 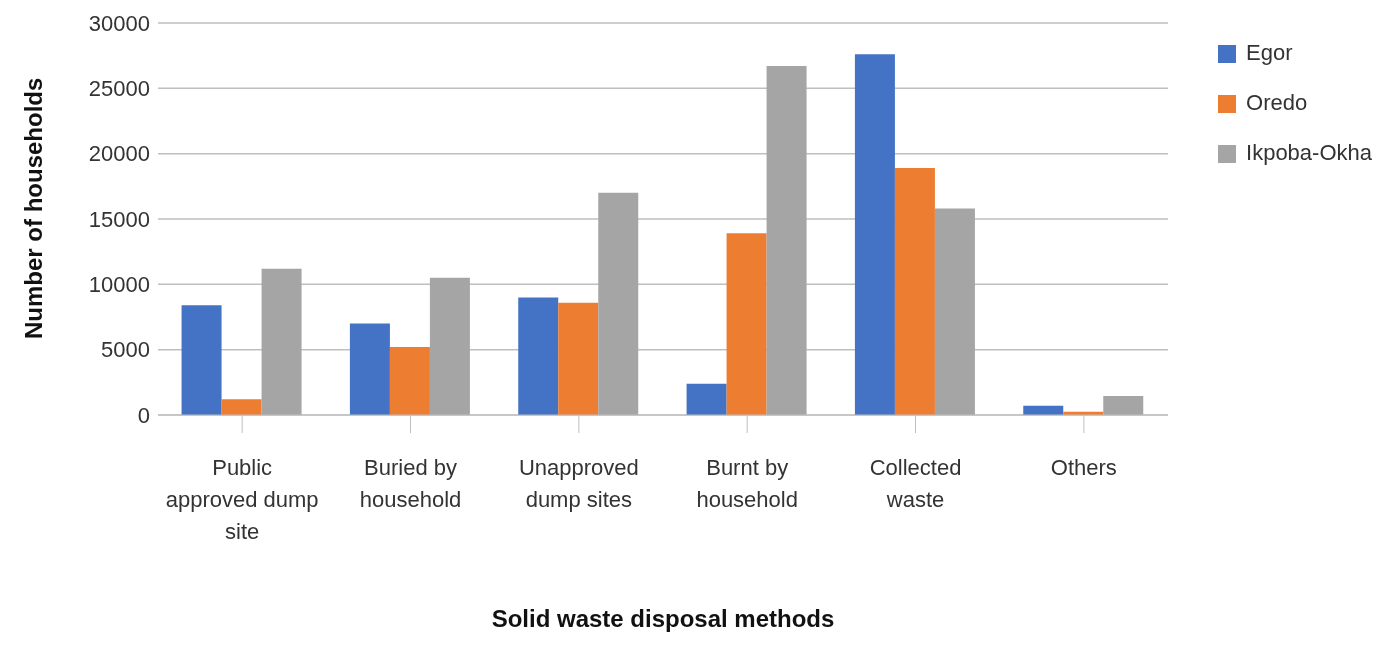 I want to click on x-tick-label: Others, so click(x=1083, y=467).